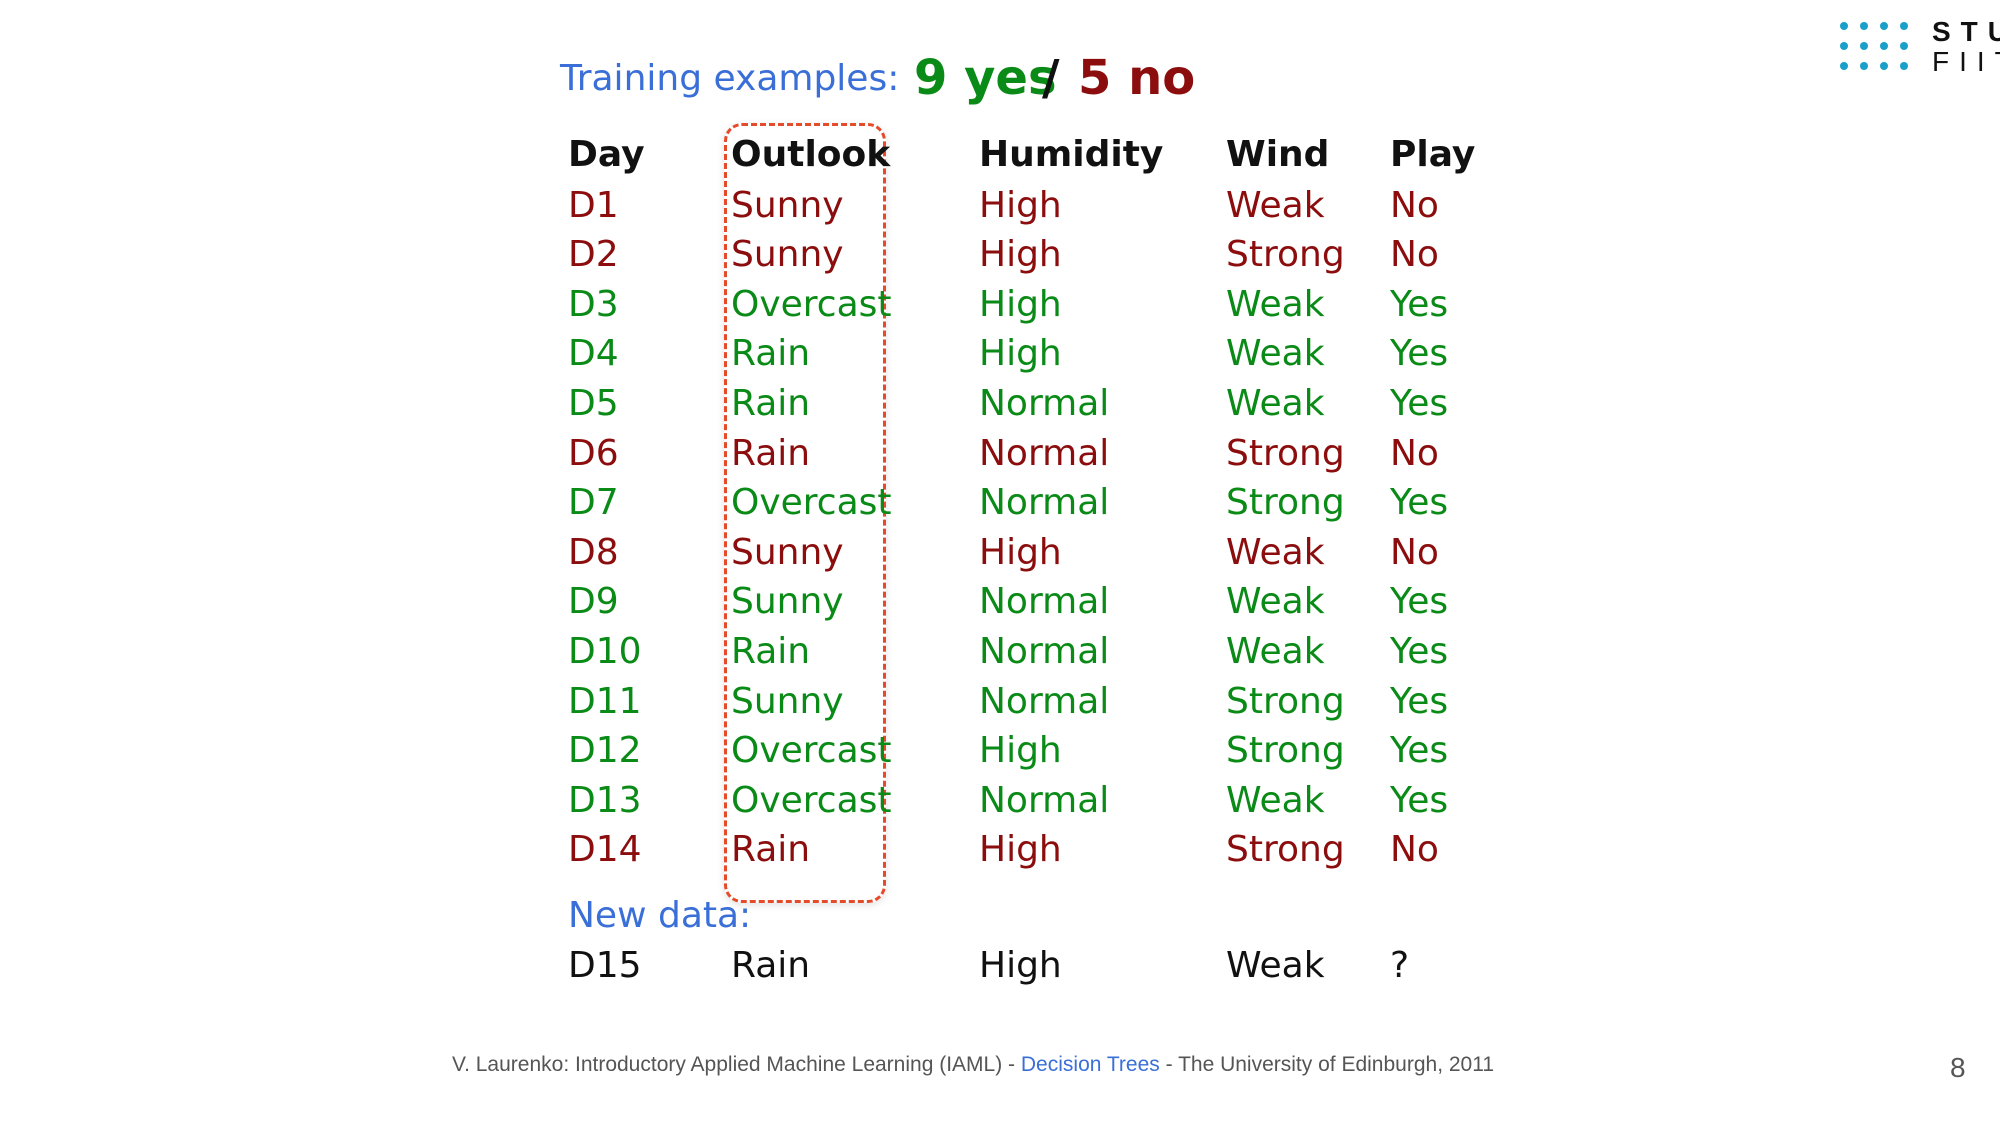 Image resolution: width=2000 pixels, height=1125 pixels. I want to click on logo-line-1: STU, so click(1966, 31).